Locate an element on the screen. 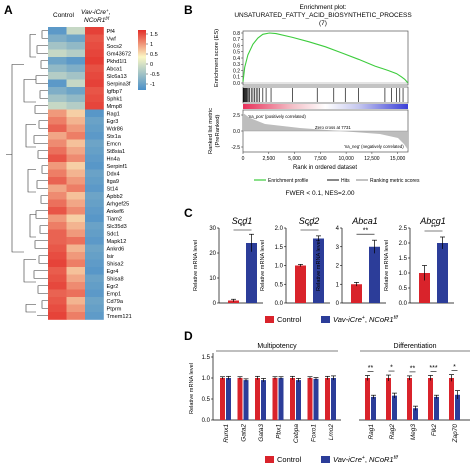  heatmap-gene-label: Egr3 is located at coordinates (113, 122).